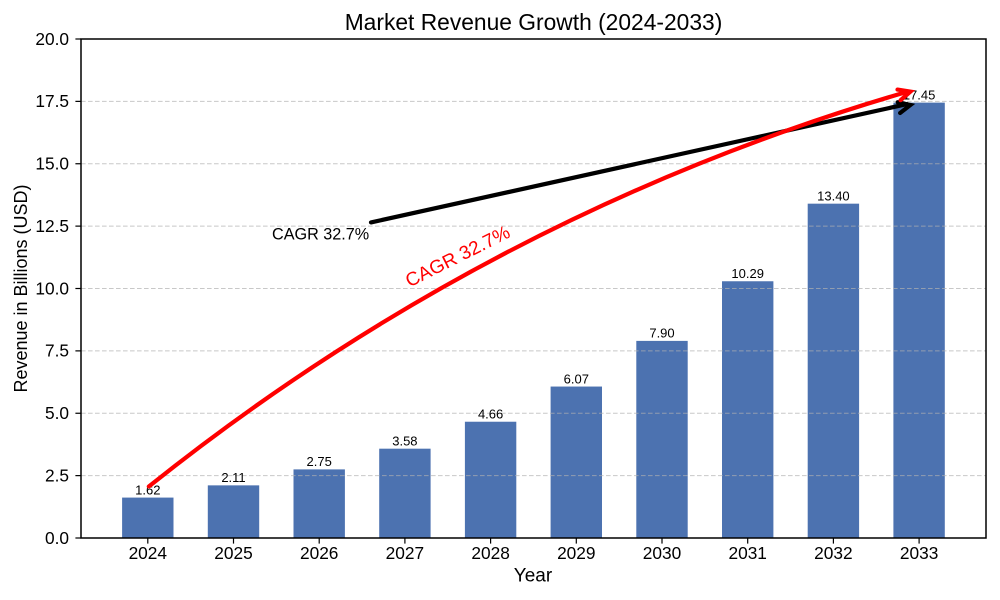 Image resolution: width=1000 pixels, height=600 pixels. Describe the element at coordinates (148, 553) in the screenshot. I see `svg-text: 2024` at that location.